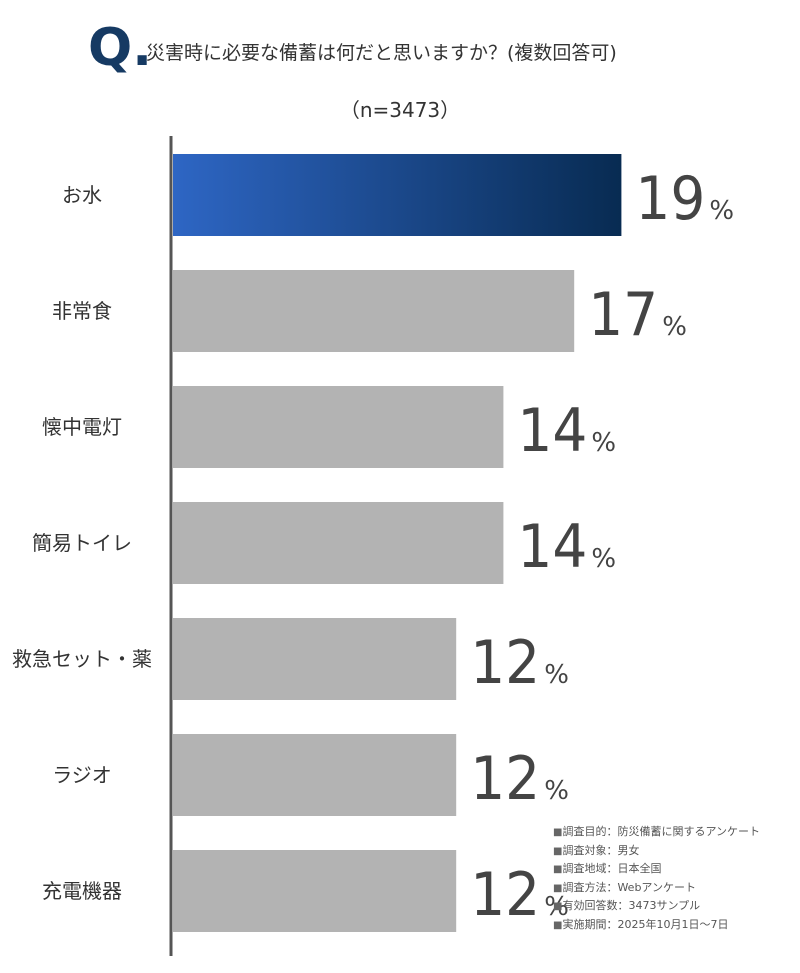 The width and height of the screenshot is (800, 973). What do you see at coordinates (381, 53) in the screenshot?
I see `question-title: 災害時に必要な備蓄は何だと思いますか？(複数回答可)` at bounding box center [381, 53].